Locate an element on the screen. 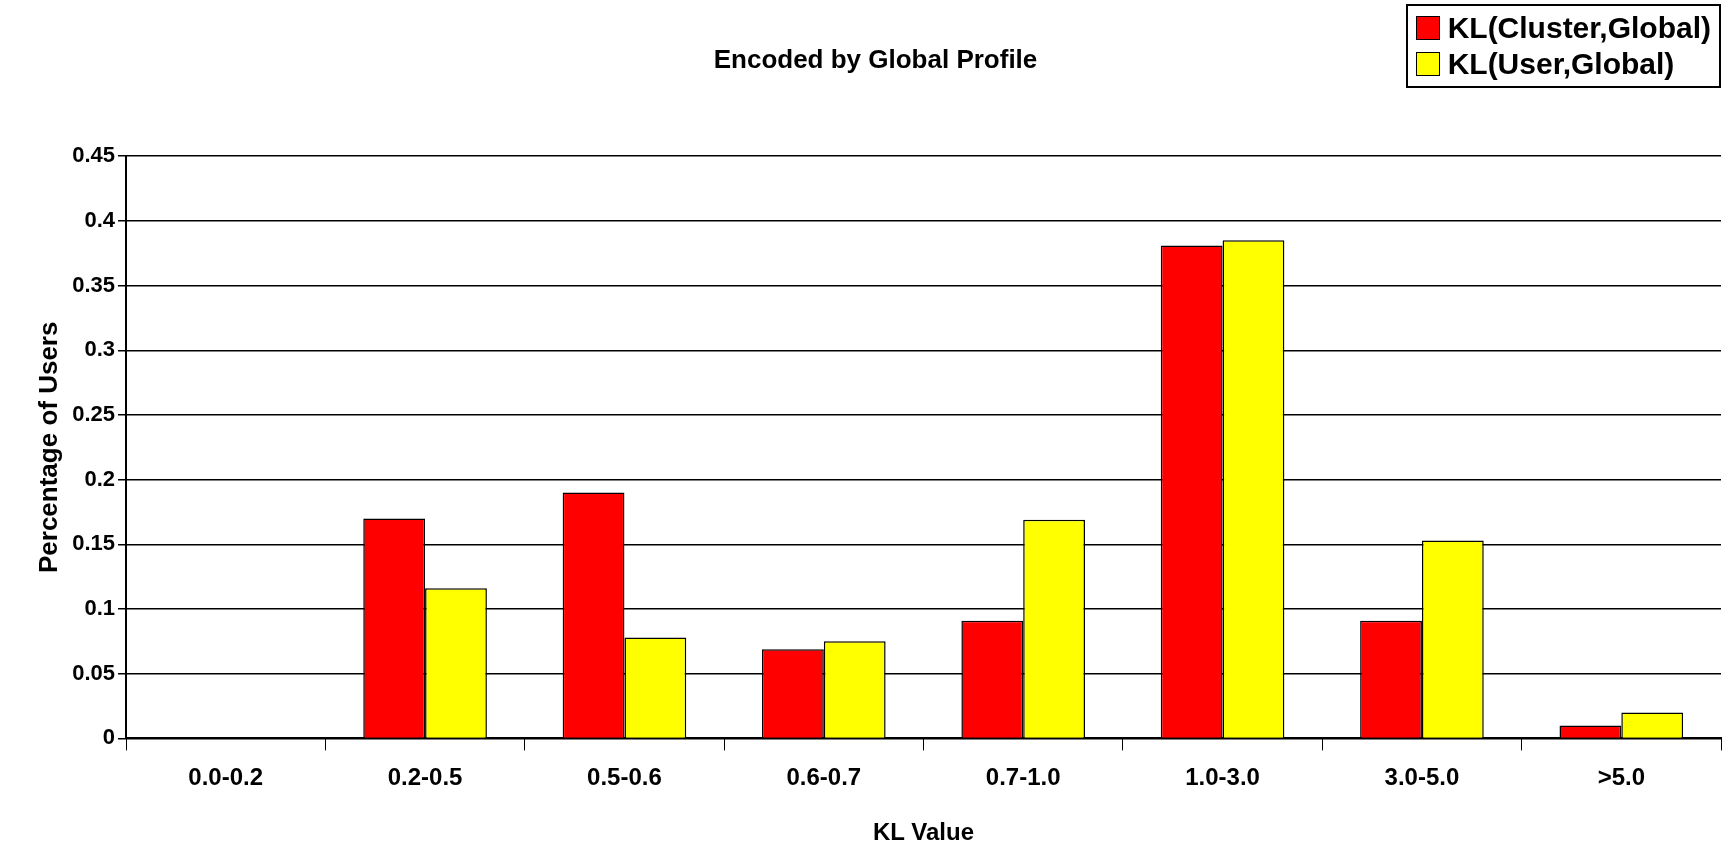 Image resolution: width=1723 pixels, height=862 pixels. y-tick-label: 0.35 is located at coordinates (94, 284).